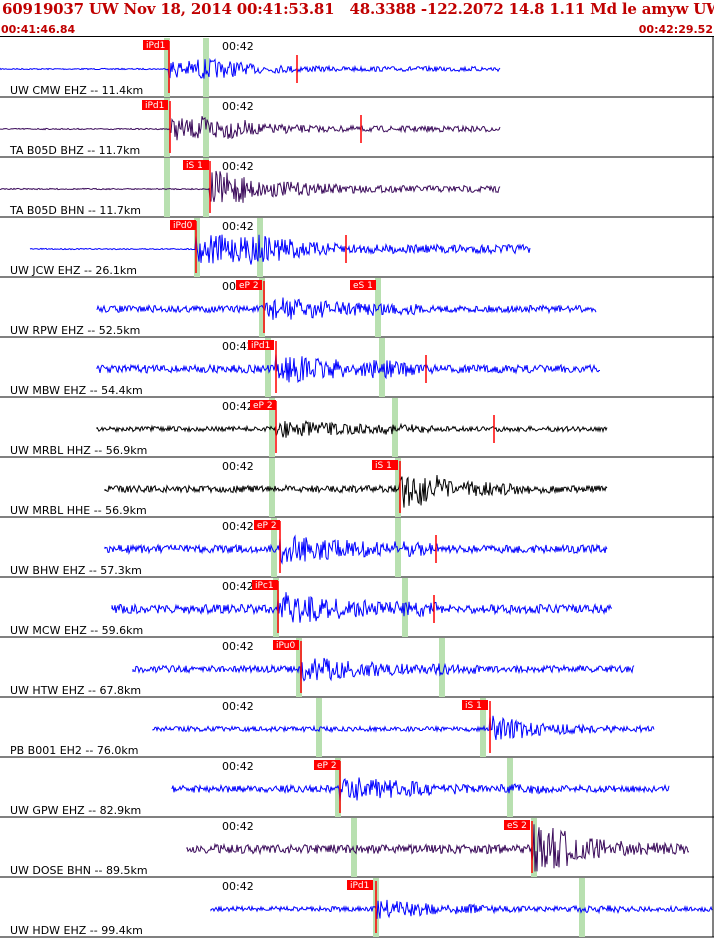 Image resolution: width=714 pixels, height=938 pixels. I want to click on station-row: 00:42 iS 1 UW MRBL HHE -- 56.9km, so click(357, 487).